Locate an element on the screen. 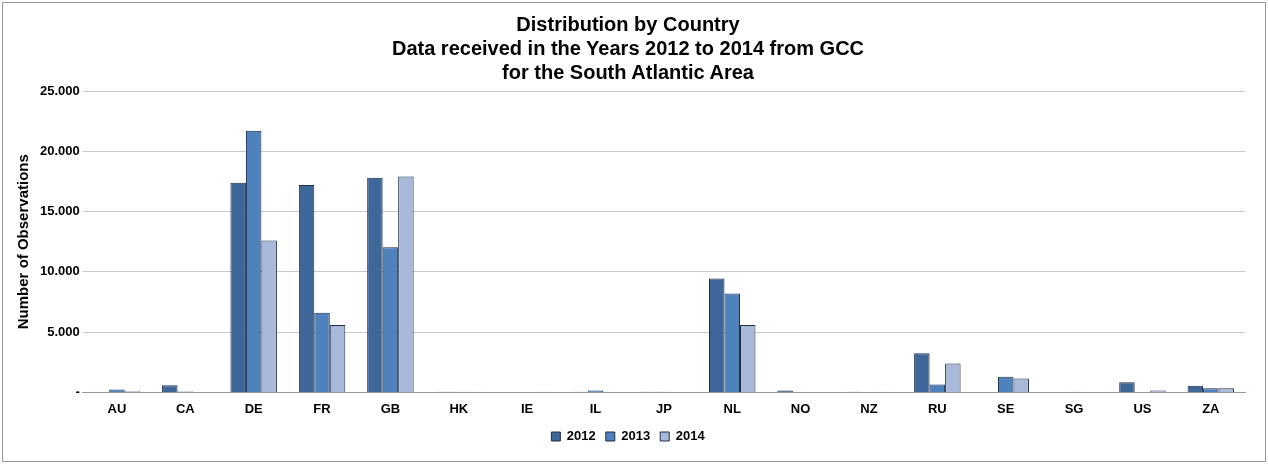 This screenshot has height=464, width=1268. x-tick-label: US is located at coordinates (1142, 408).